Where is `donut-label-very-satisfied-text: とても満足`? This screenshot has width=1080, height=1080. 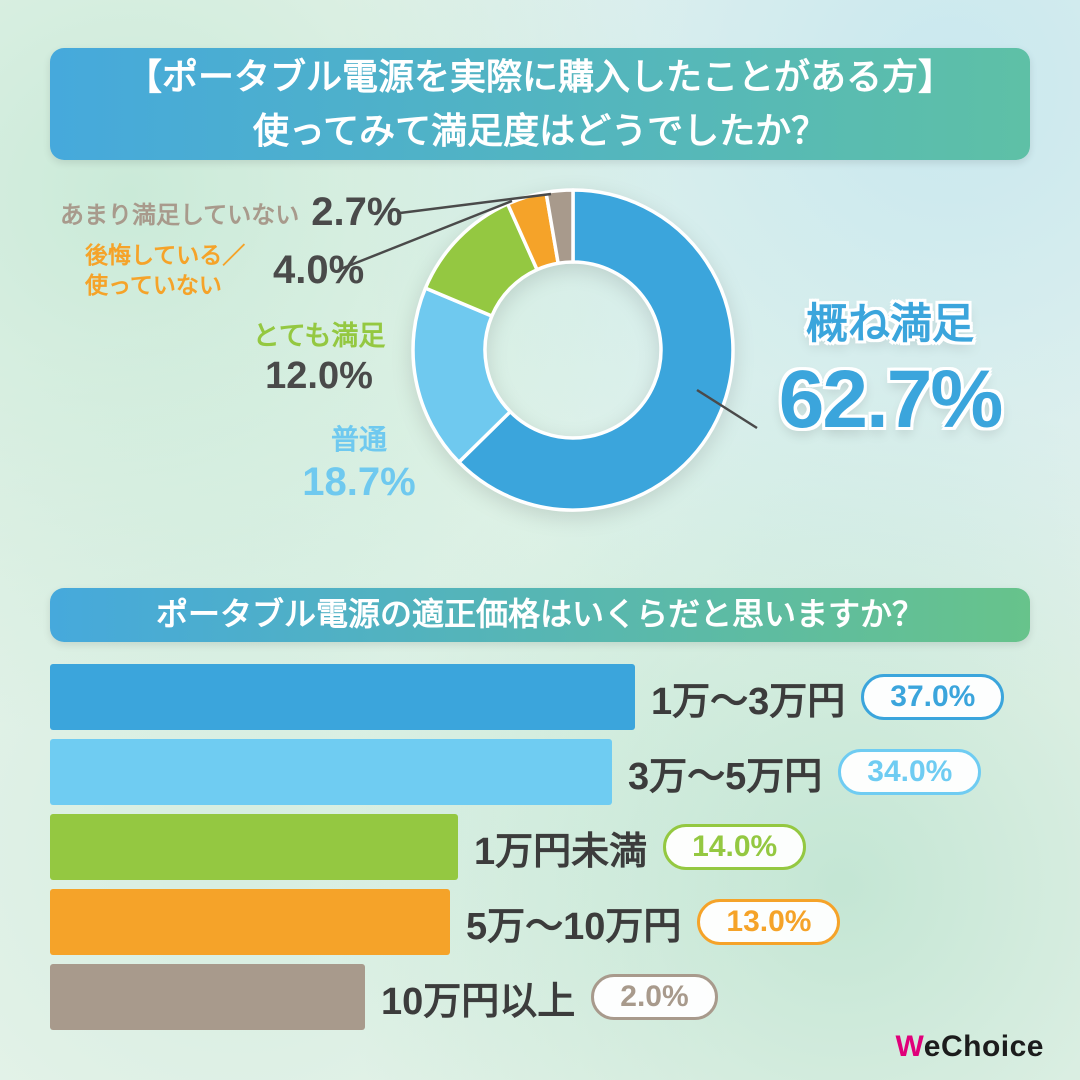 donut-label-very-satisfied-text: とても満足 is located at coordinates (319, 336).